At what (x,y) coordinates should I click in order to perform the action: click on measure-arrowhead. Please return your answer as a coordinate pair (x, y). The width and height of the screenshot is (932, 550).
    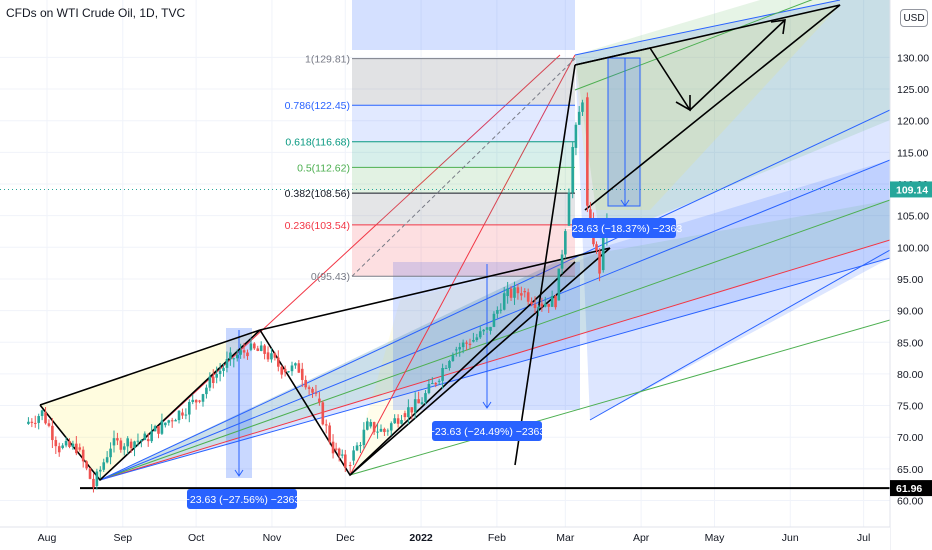
    Looking at the image, I should click on (487, 405).